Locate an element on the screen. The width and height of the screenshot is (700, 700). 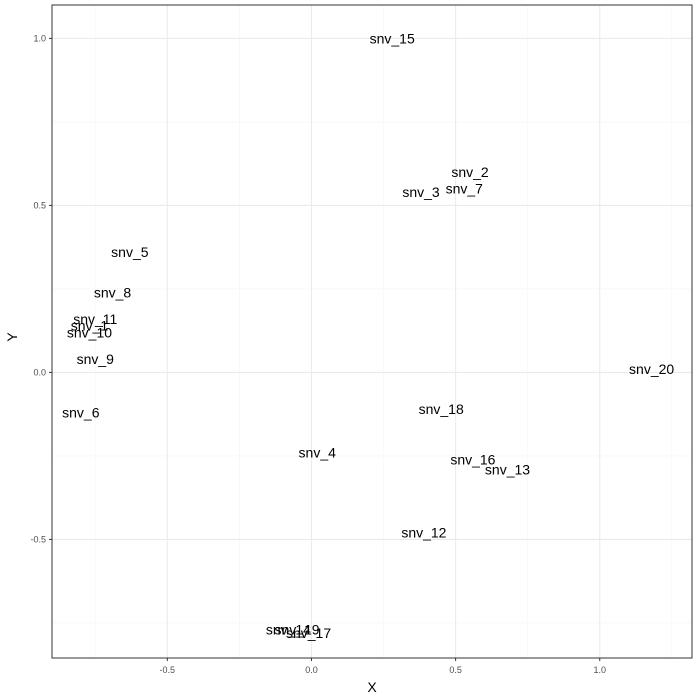
point-label-snv-14: snv_14 is located at coordinates (288, 630).